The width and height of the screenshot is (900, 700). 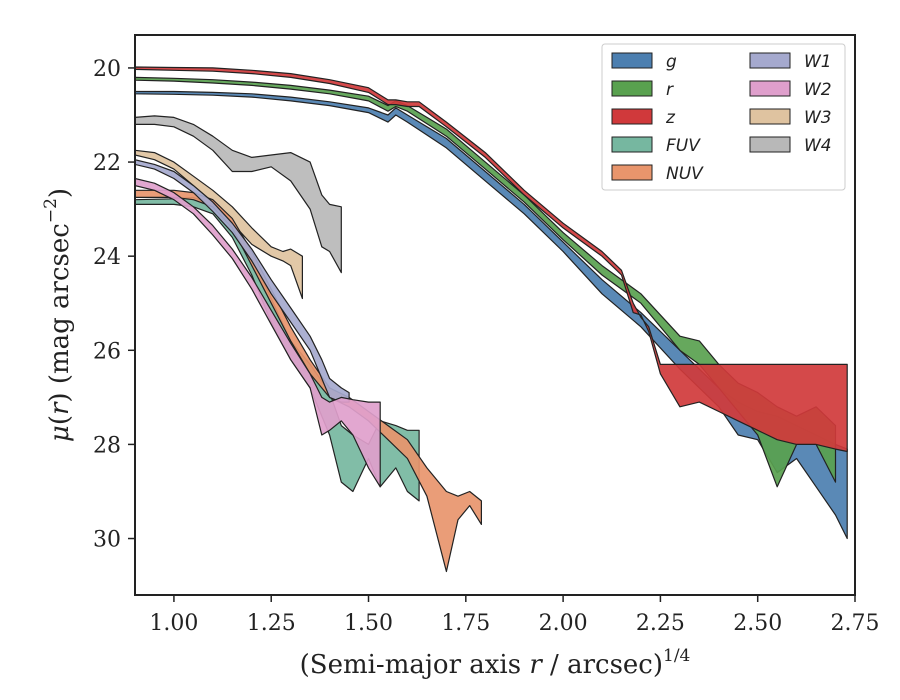 I want to click on x-tick-label: 2.75, so click(x=855, y=623).